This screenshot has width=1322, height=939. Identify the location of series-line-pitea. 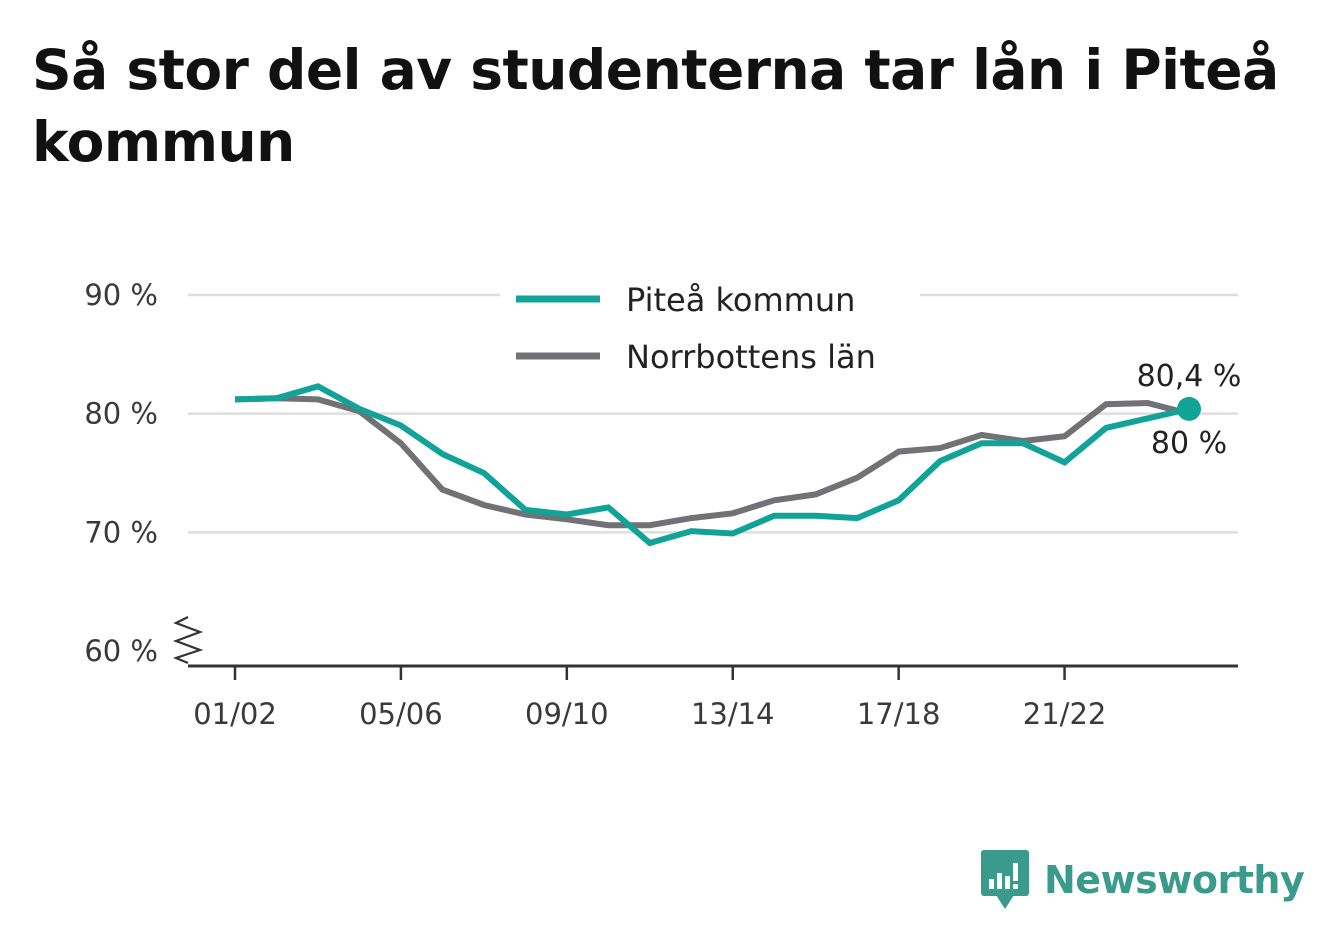
(712, 465).